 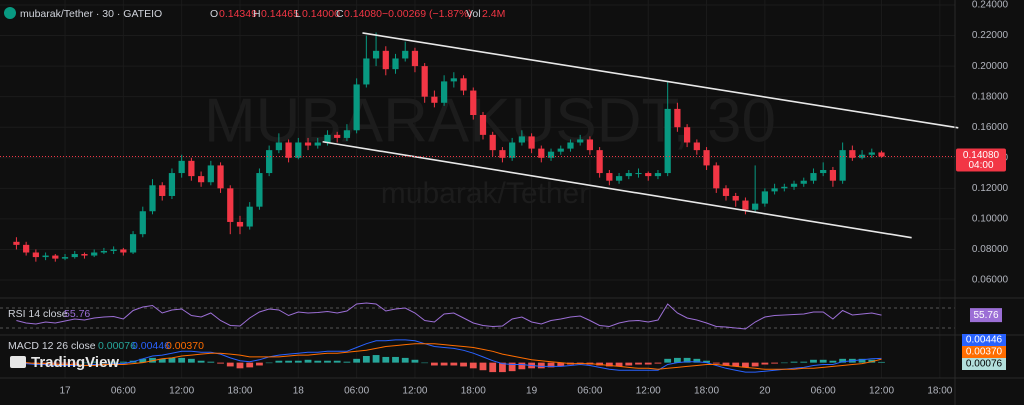 What do you see at coordinates (280, 14) in the screenshot?
I see `high-value: 0.14465` at bounding box center [280, 14].